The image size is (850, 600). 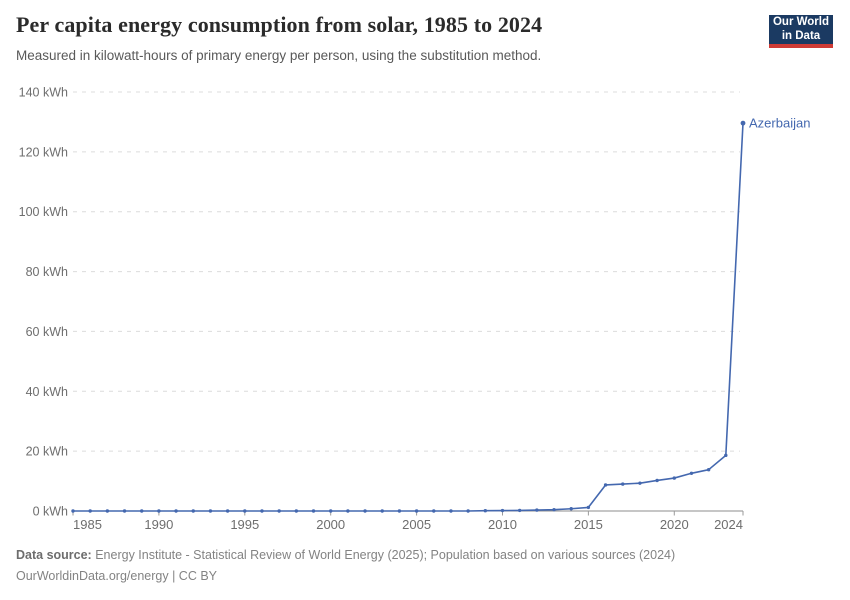 What do you see at coordinates (43, 152) in the screenshot?
I see `y-tick-label: 120 kWh` at bounding box center [43, 152].